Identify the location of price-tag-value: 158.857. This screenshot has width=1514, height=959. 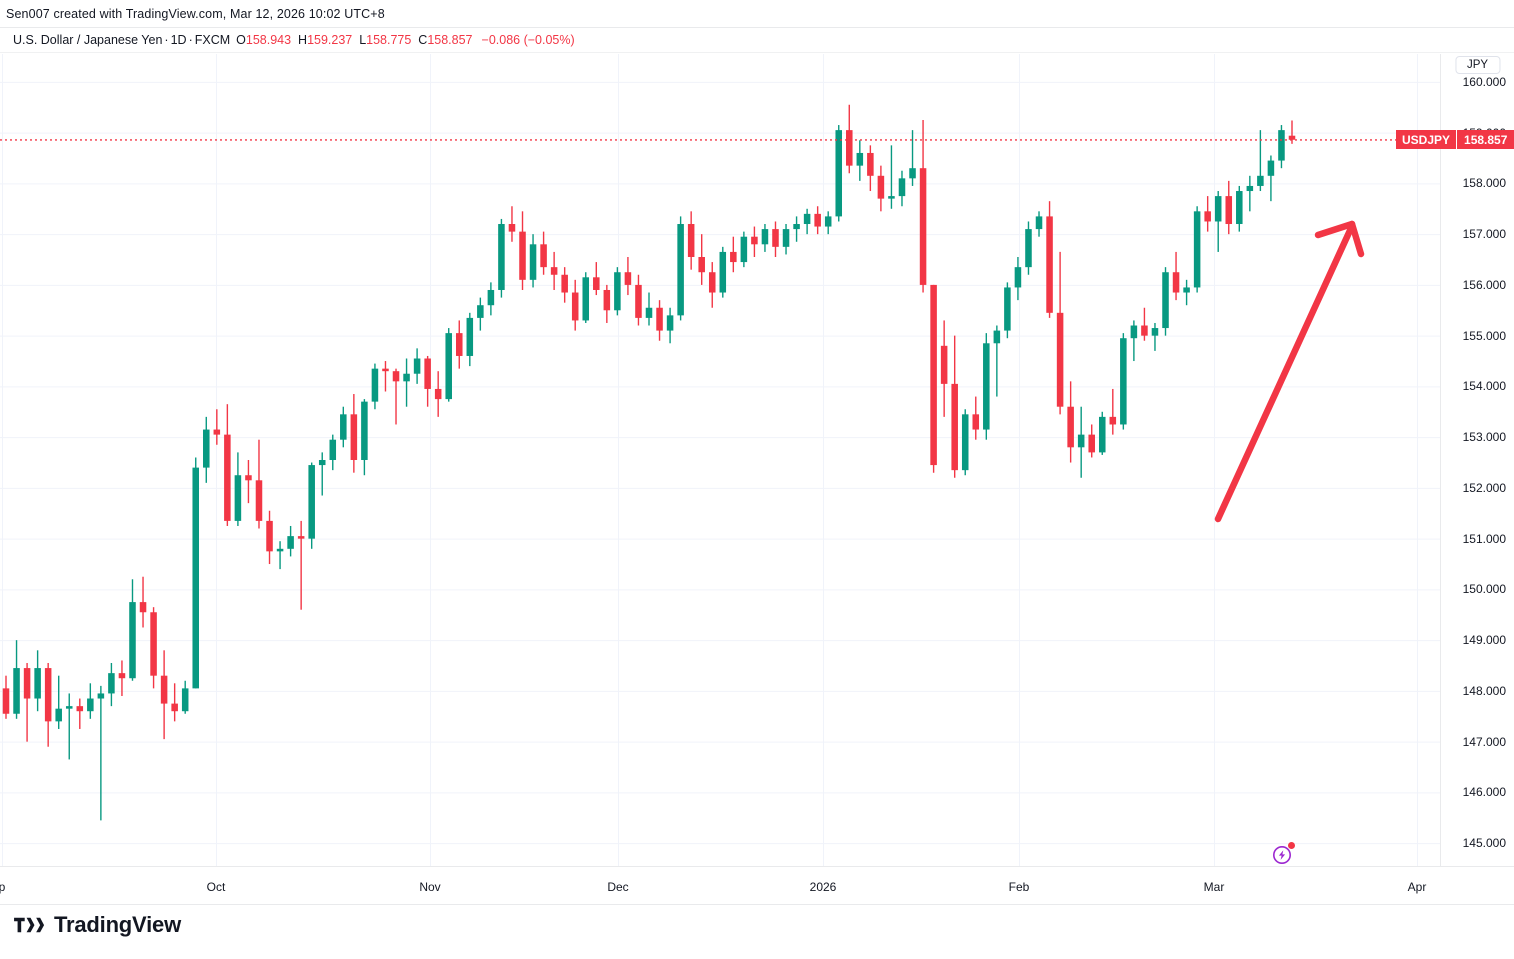
(1485, 140).